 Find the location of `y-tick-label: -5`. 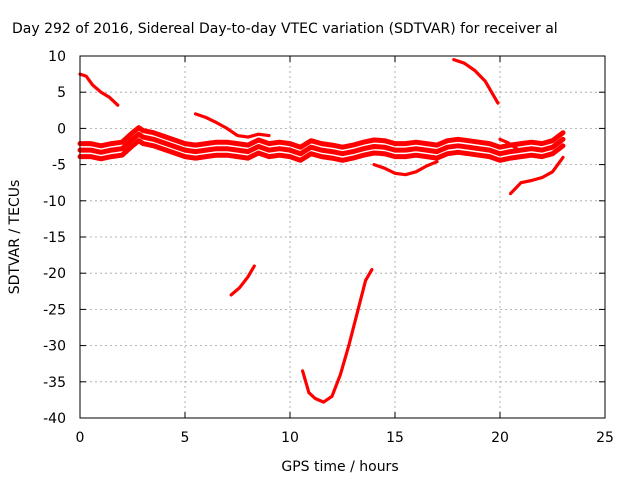

y-tick-label: -5 is located at coordinates (59, 166).